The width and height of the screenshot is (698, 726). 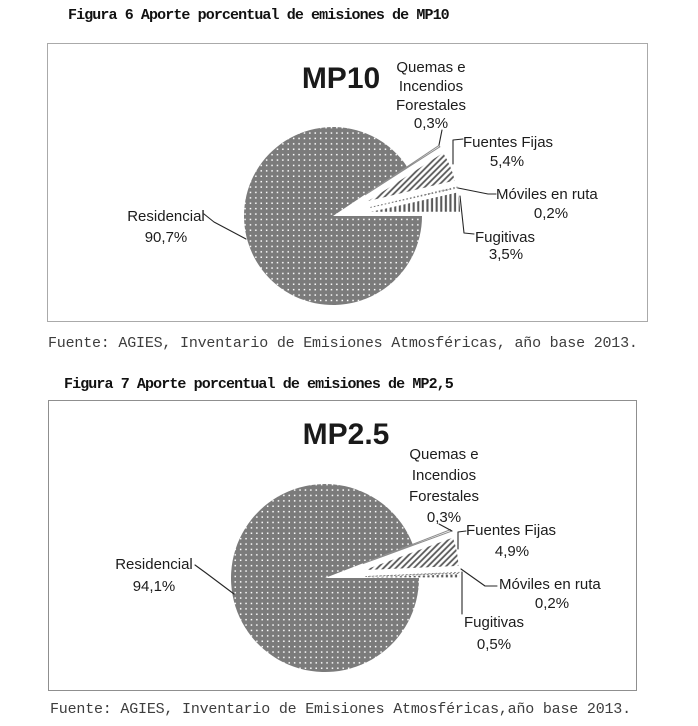 What do you see at coordinates (154, 586) in the screenshot?
I see `slice-value-residencial: 94,1%` at bounding box center [154, 586].